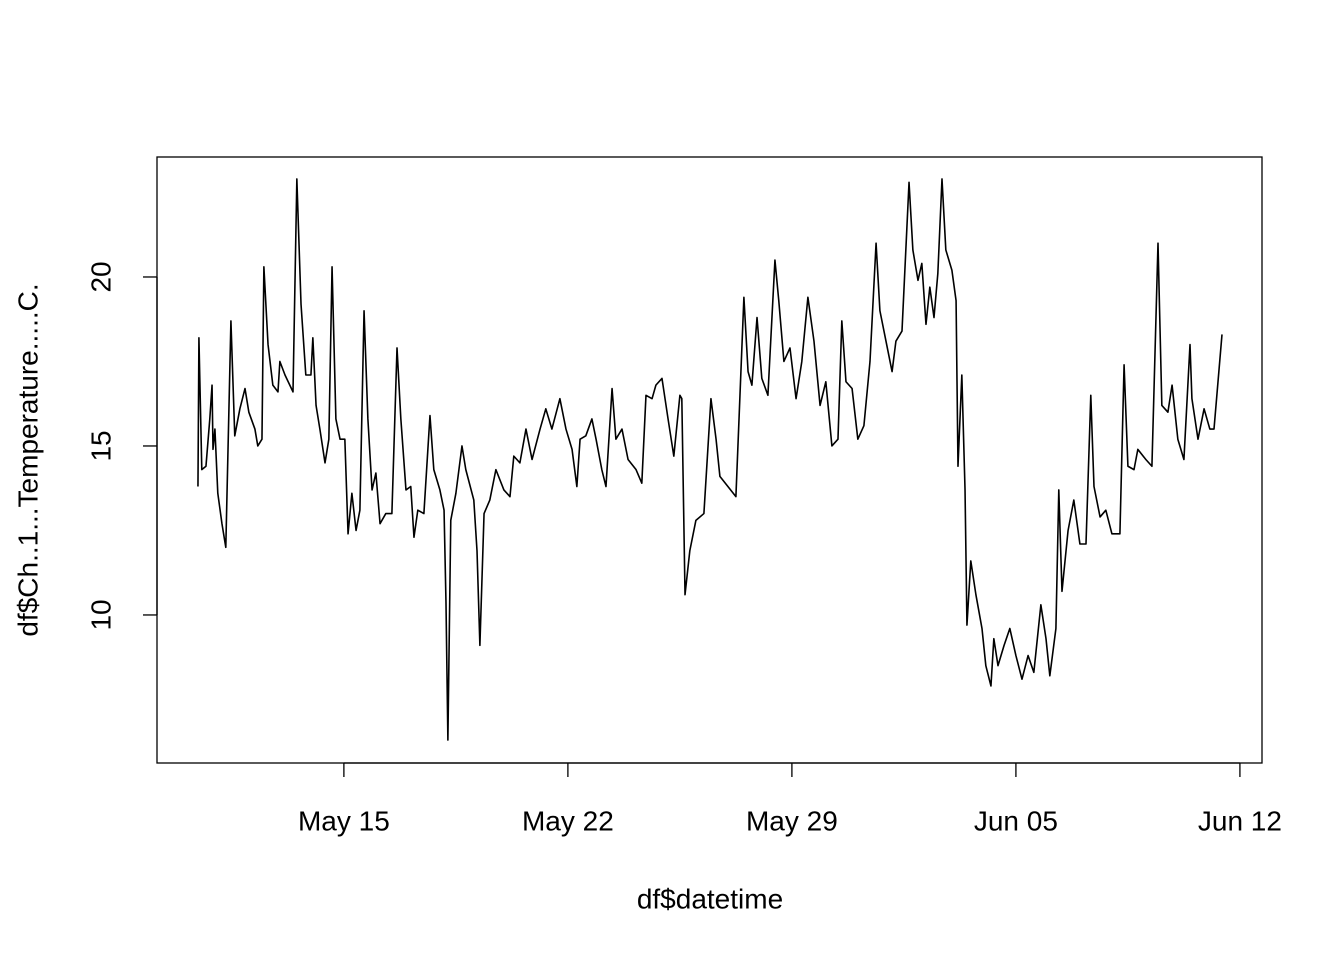  I want to click on x-tick-label: May 29, so click(792, 820).